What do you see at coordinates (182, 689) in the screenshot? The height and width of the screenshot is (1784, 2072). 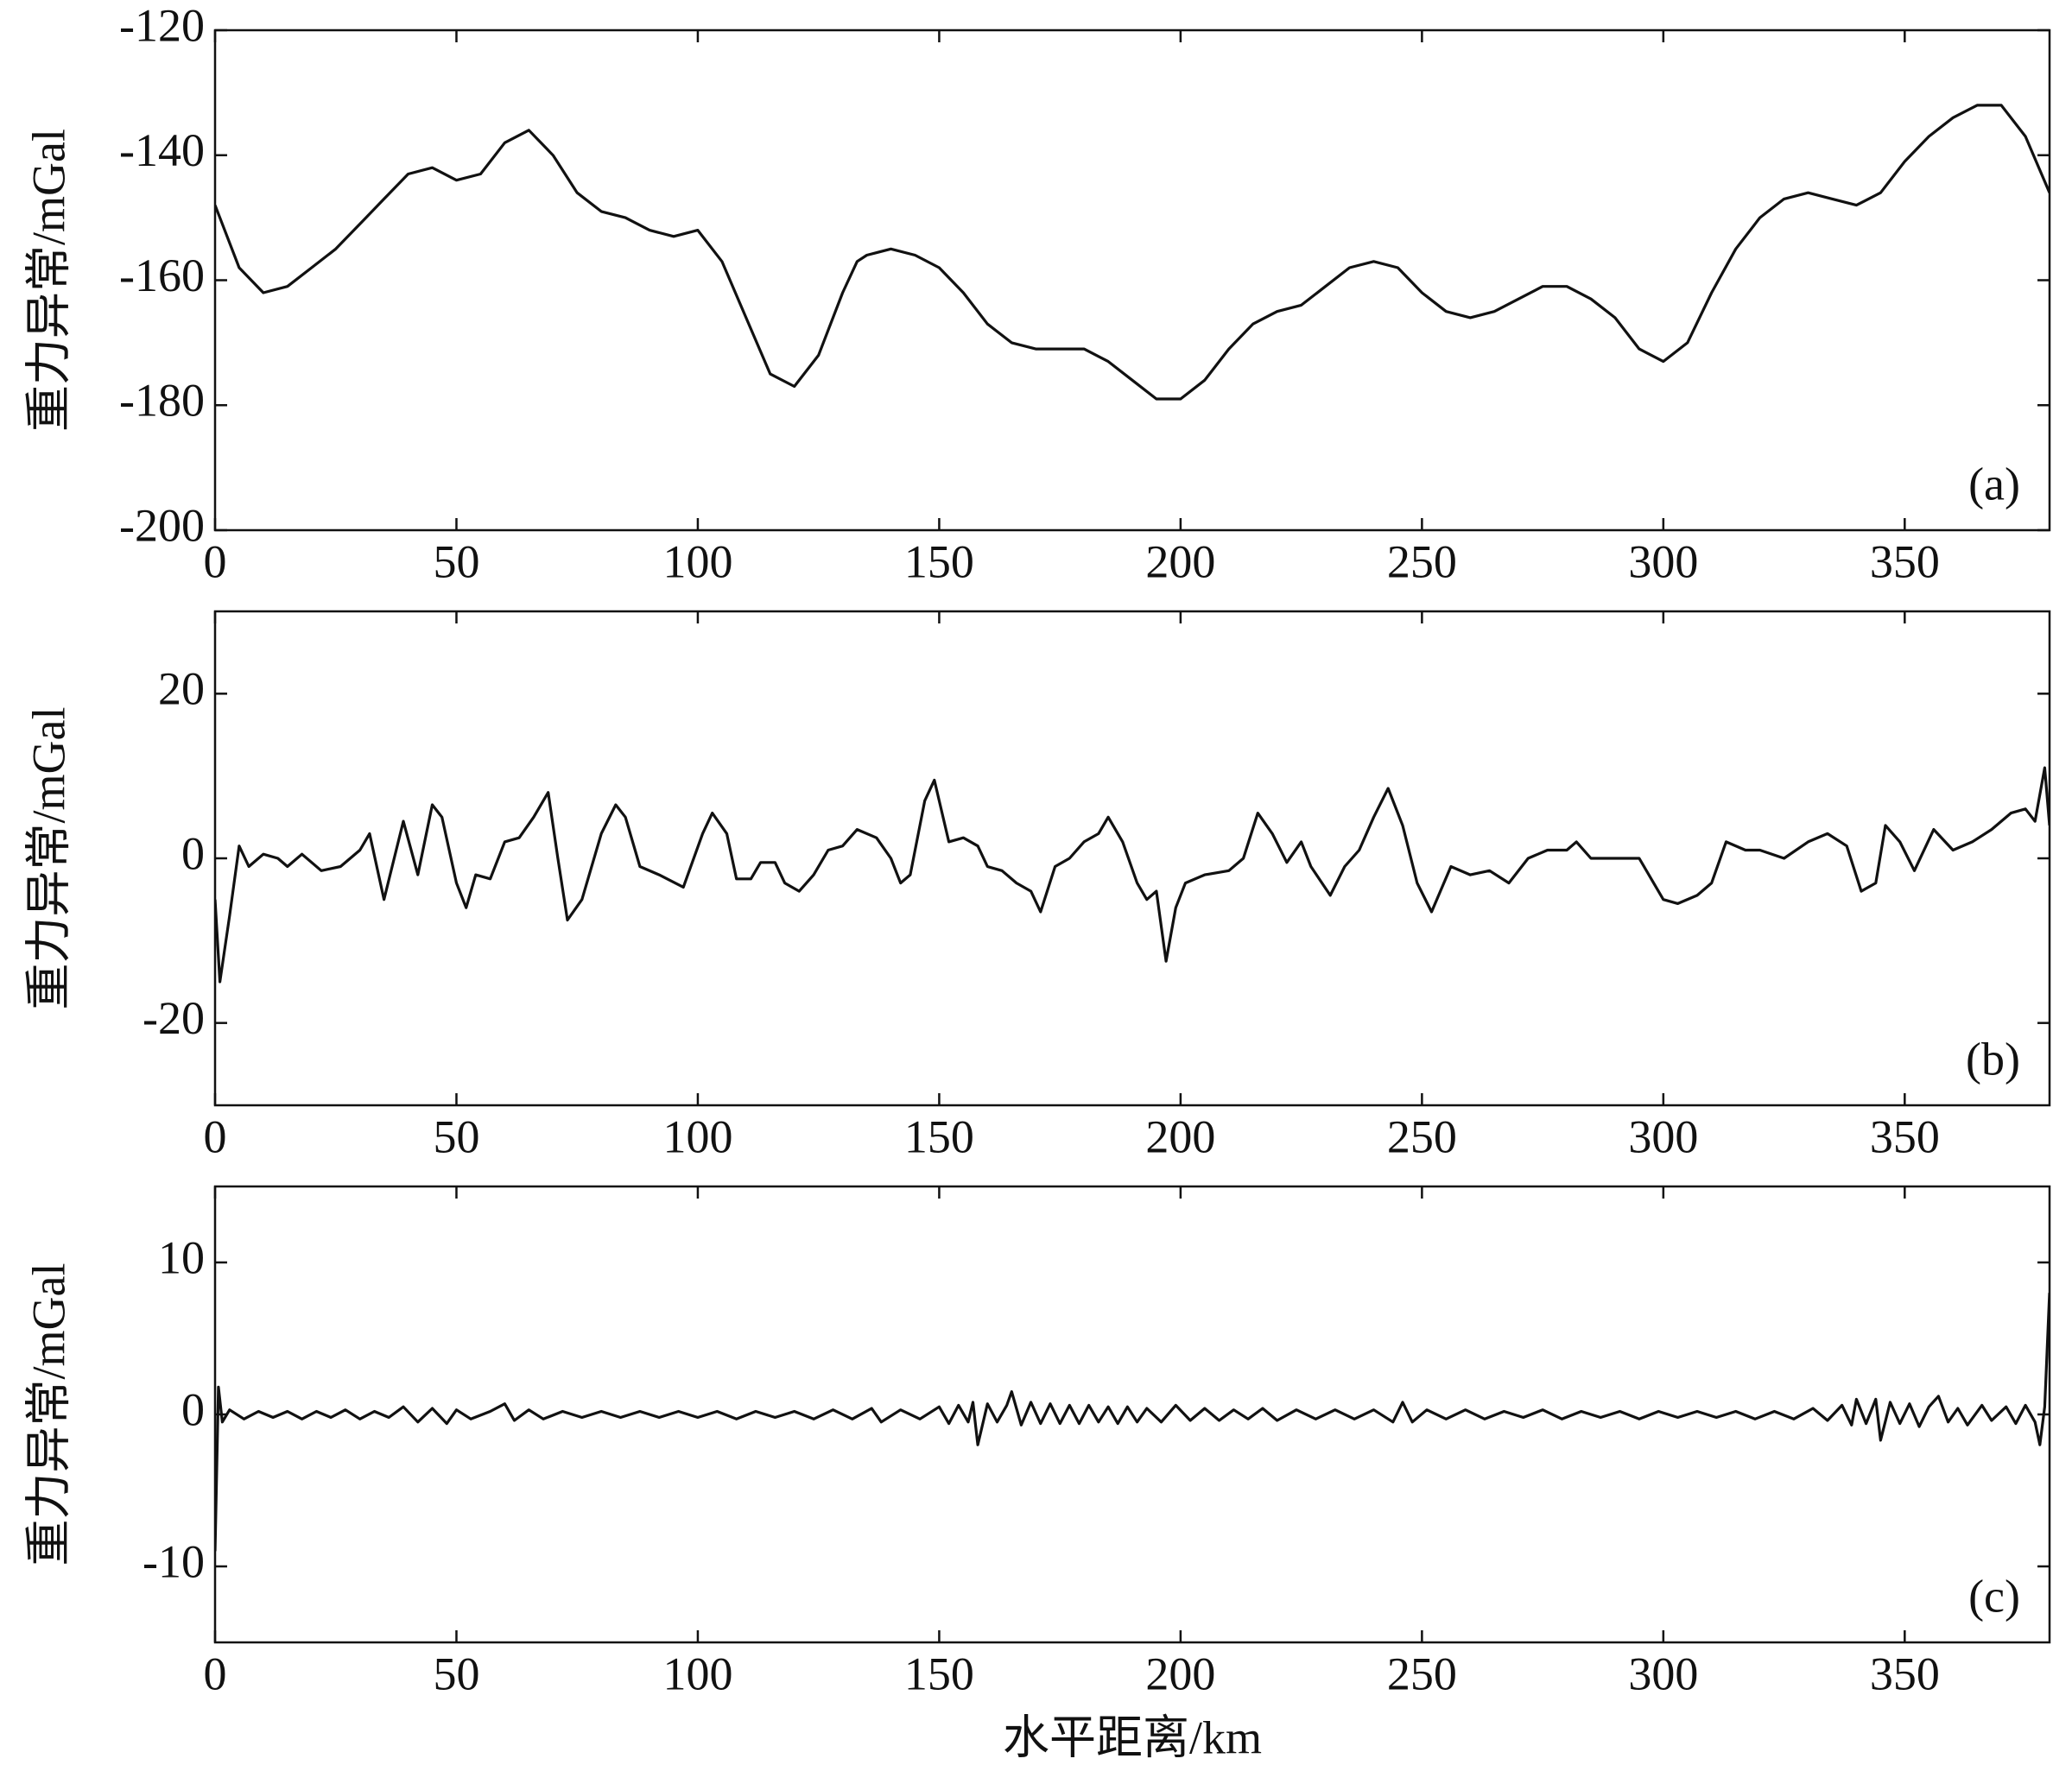 I see `y-tick-label: 20` at bounding box center [182, 689].